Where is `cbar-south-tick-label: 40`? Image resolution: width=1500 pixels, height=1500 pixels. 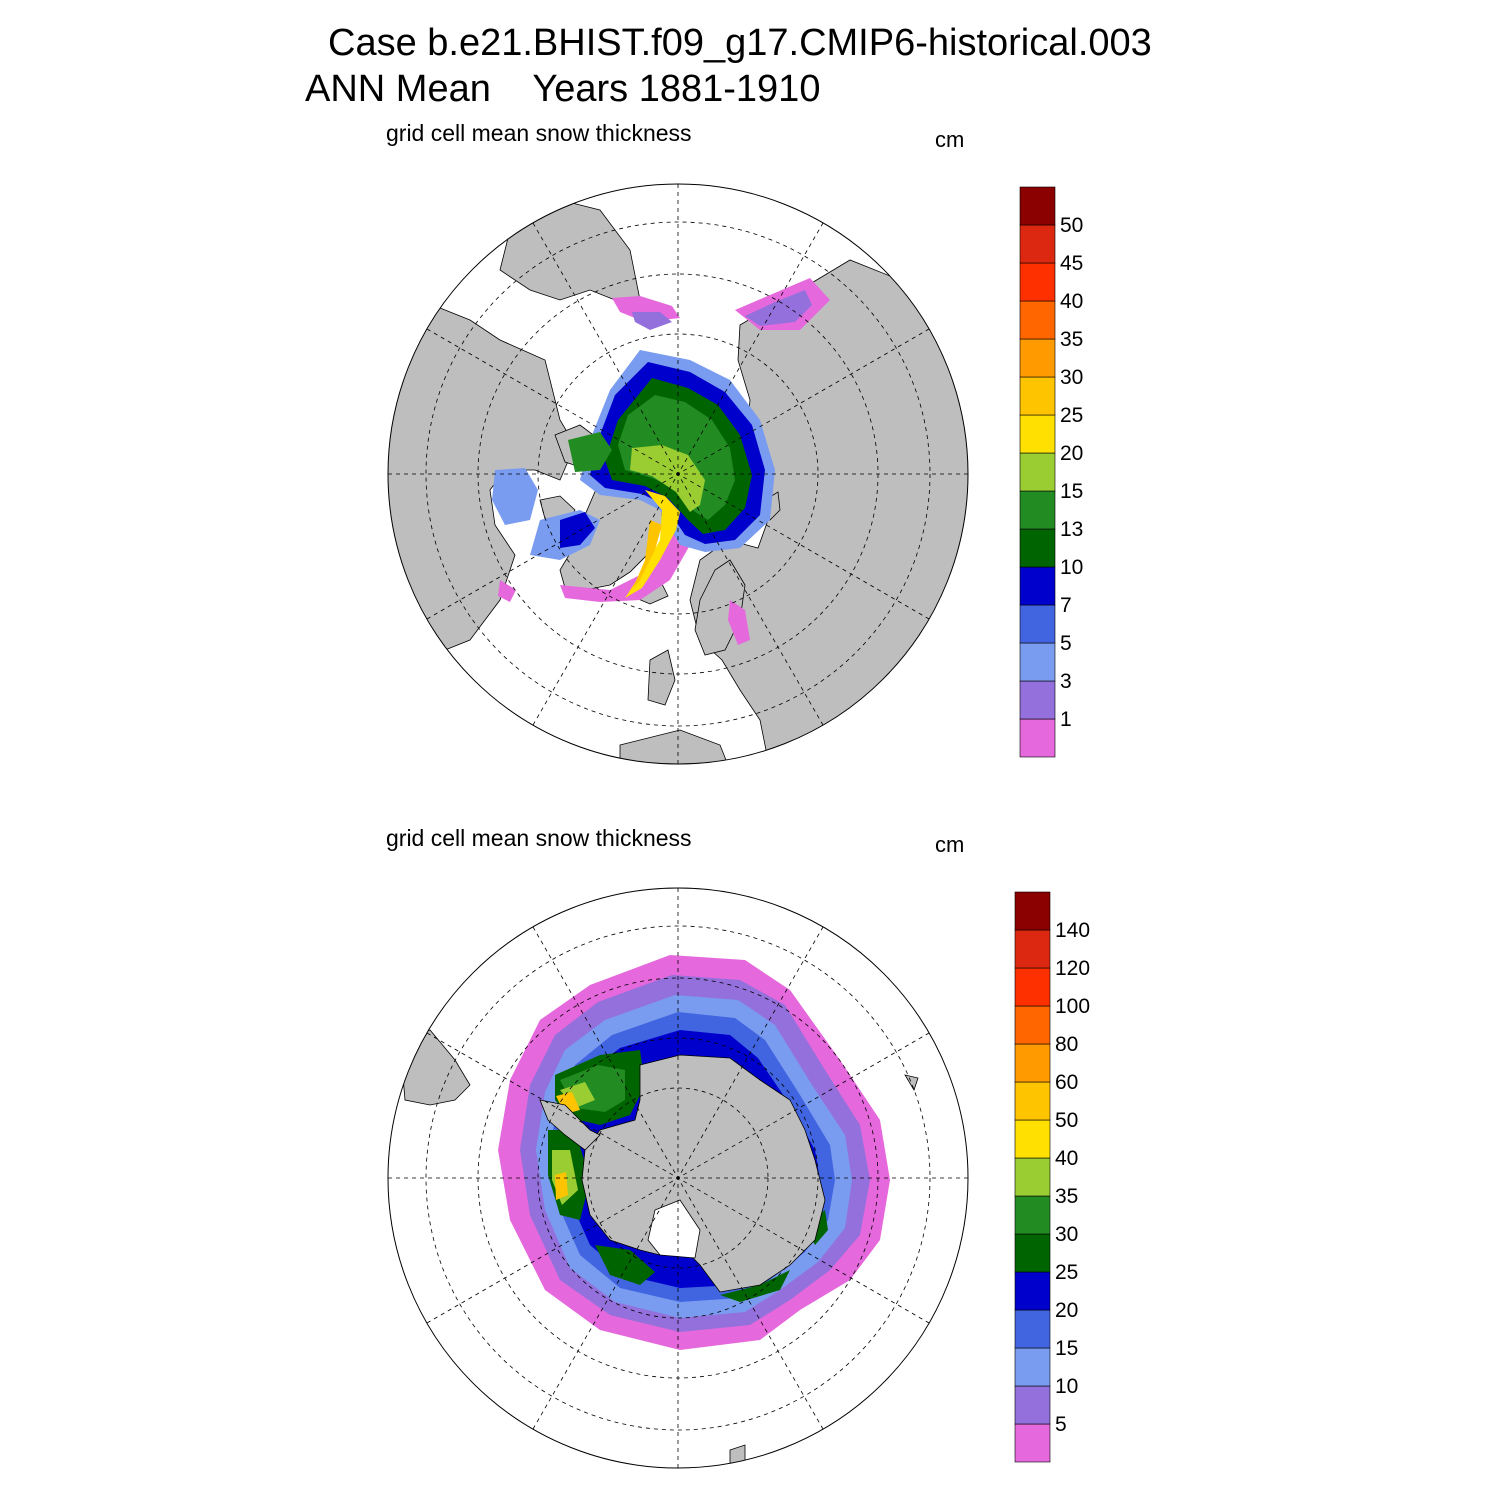 cbar-south-tick-label: 40 is located at coordinates (1066, 1158).